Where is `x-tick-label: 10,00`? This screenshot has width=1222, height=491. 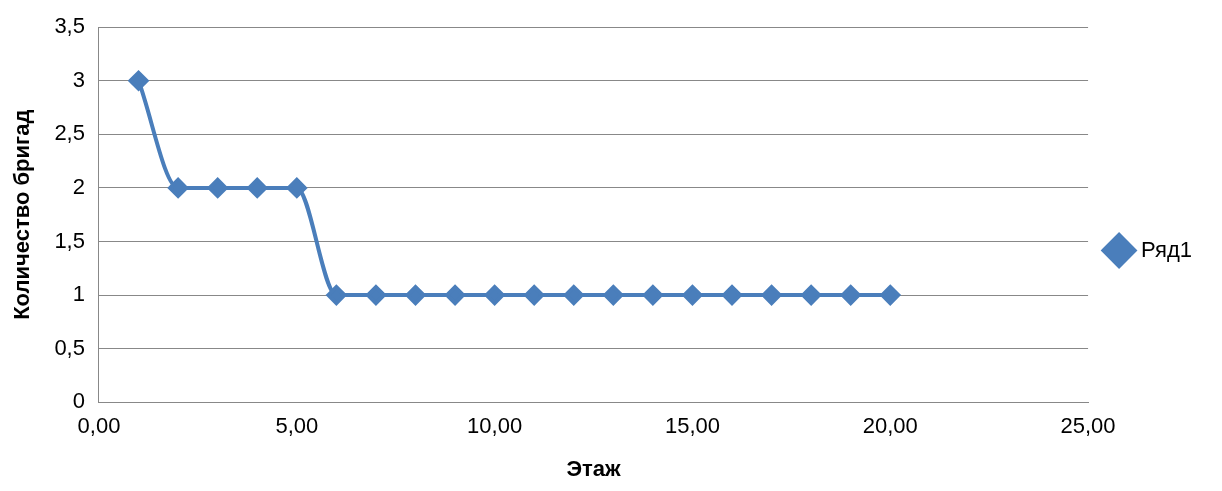
x-tick-label: 10,00 is located at coordinates (495, 426).